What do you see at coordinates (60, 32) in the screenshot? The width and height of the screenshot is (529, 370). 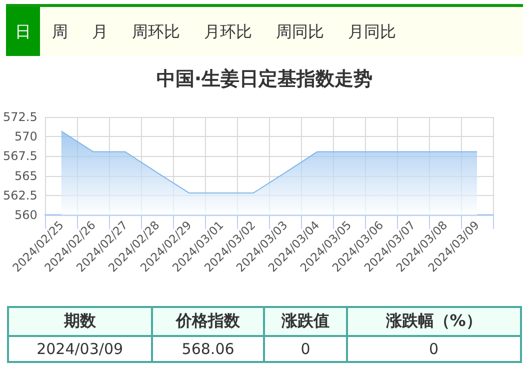 I see `text: 周` at bounding box center [60, 32].